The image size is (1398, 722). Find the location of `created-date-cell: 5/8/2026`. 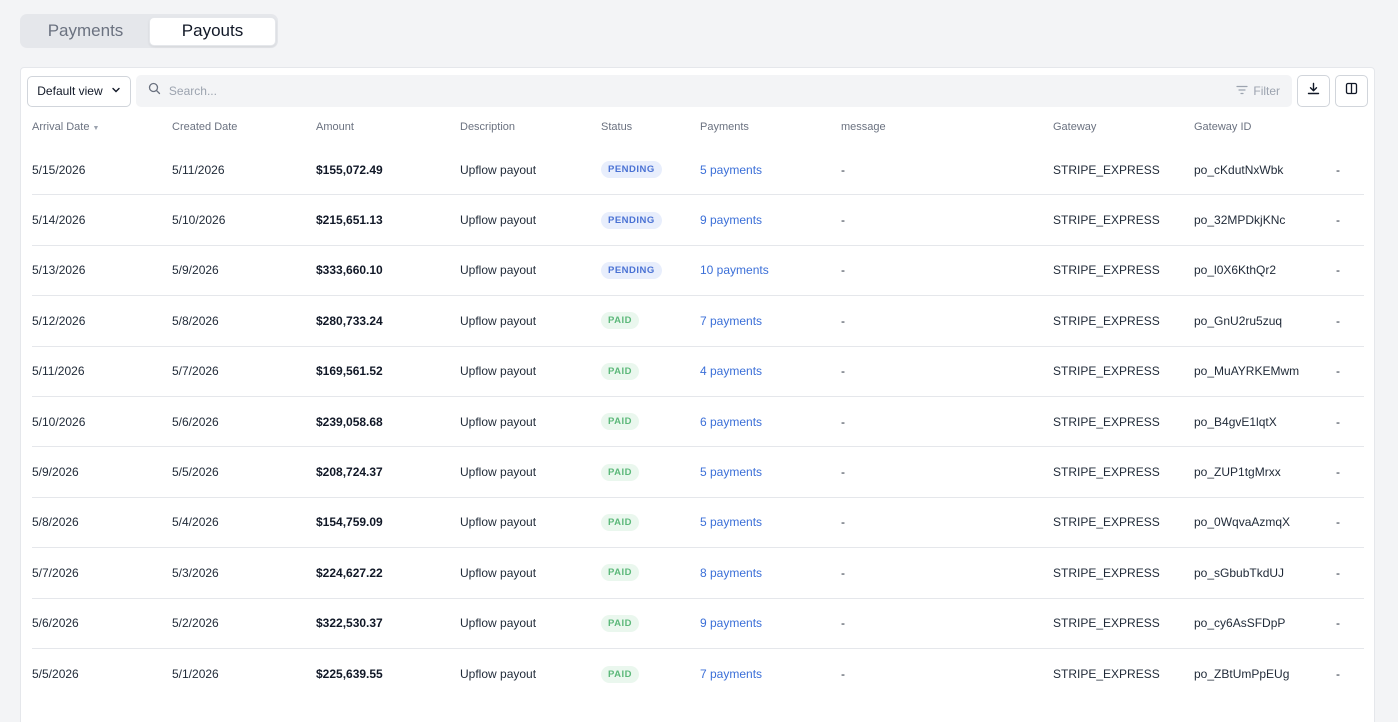

created-date-cell: 5/8/2026 is located at coordinates (195, 320).